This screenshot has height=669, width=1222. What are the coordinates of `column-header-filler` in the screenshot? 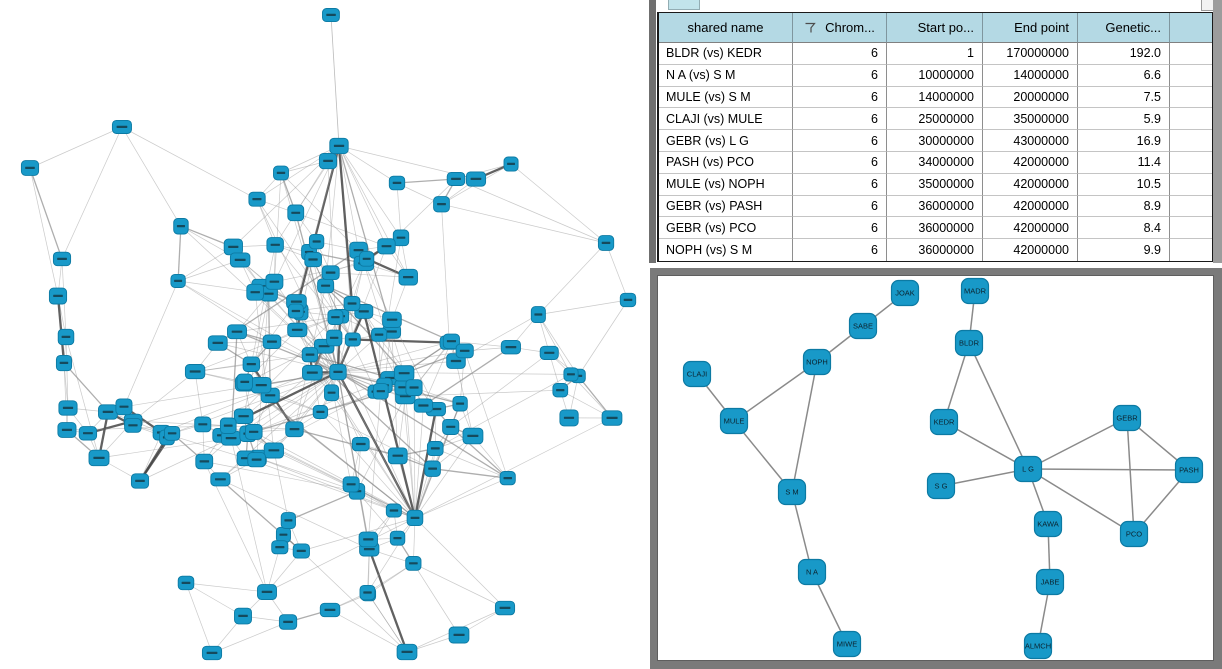 It's located at (1191, 28).